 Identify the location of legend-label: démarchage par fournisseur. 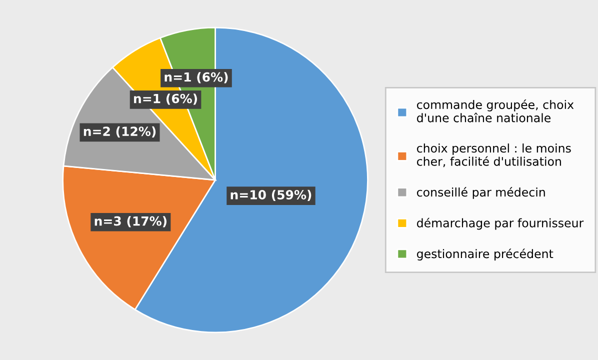
(500, 224).